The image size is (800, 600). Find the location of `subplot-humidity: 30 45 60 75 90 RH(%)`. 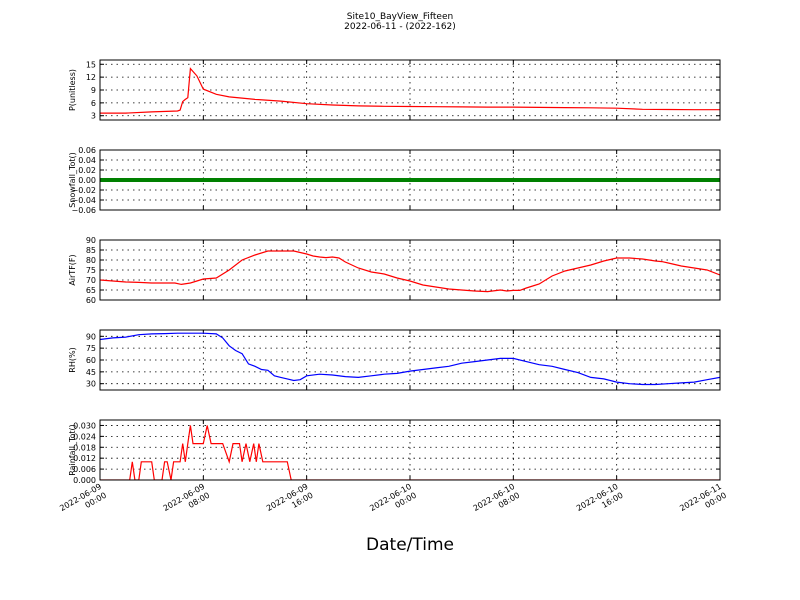

subplot-humidity: 30 45 60 75 90 RH(%) is located at coordinates (394, 360).